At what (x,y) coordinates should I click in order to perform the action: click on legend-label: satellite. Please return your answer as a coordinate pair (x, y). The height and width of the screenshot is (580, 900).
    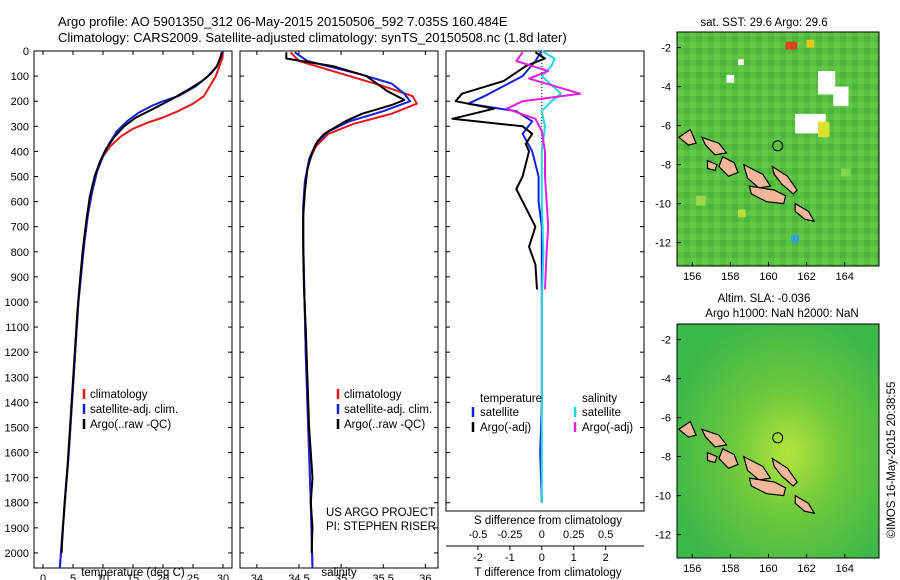
    Looking at the image, I should click on (499, 413).